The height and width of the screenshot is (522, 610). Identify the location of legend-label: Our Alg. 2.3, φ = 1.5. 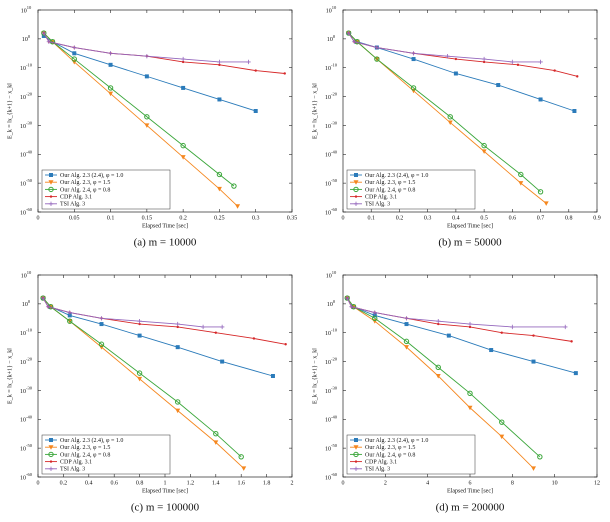
(390, 183).